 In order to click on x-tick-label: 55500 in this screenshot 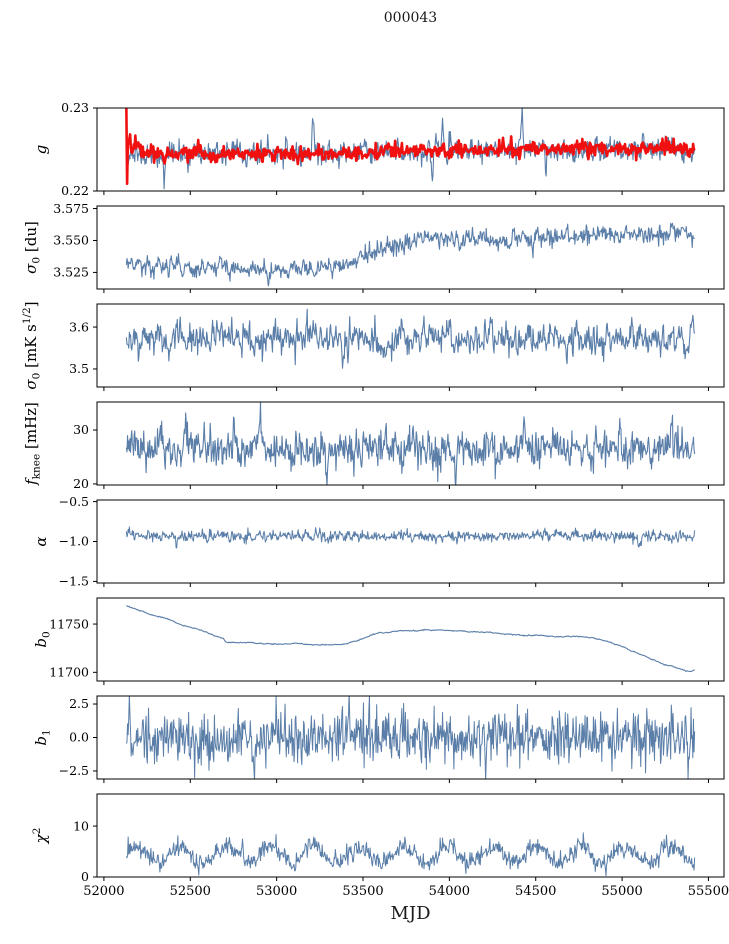, I will do `click(708, 891)`.